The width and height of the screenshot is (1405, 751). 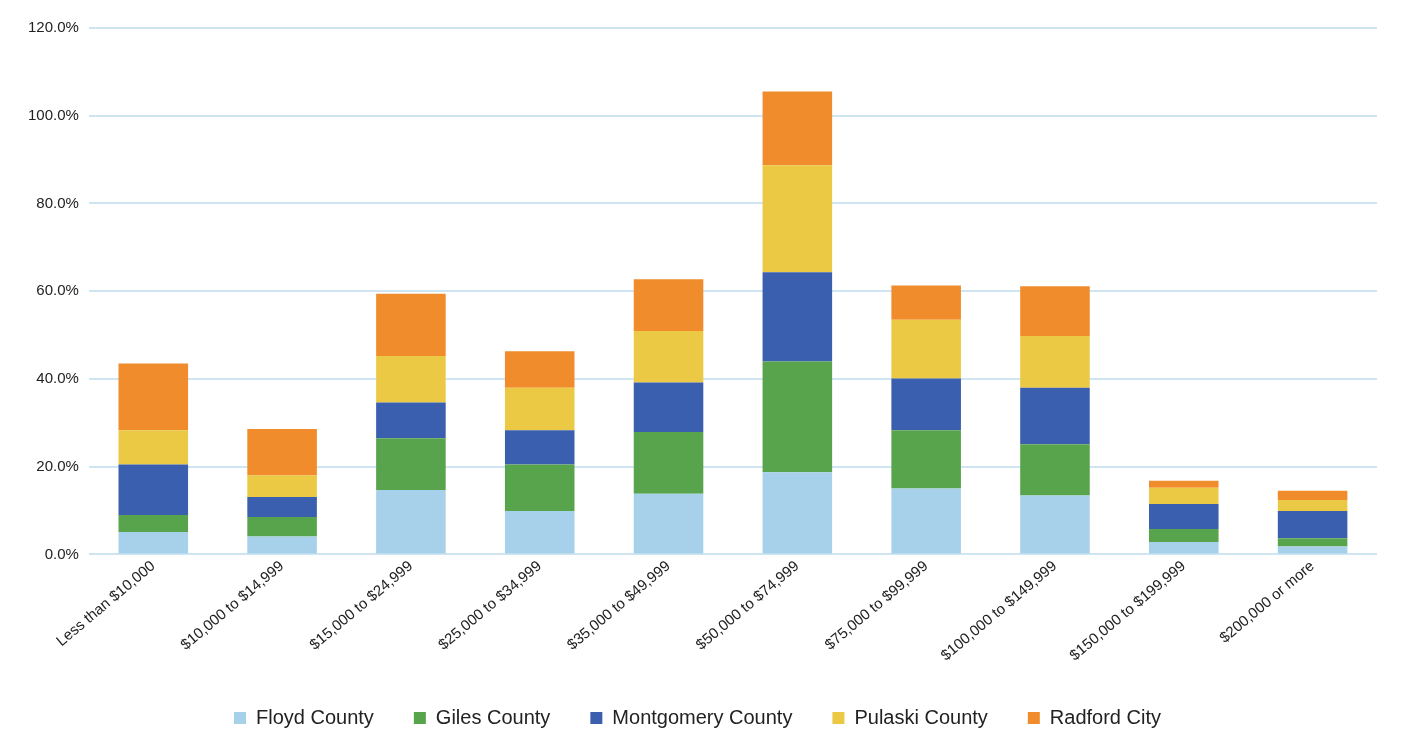 I want to click on y-tick-label: 0.0%, so click(x=61, y=553).